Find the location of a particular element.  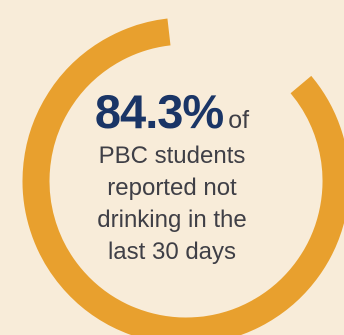

stat-line-3: drinking in the is located at coordinates (172, 219).